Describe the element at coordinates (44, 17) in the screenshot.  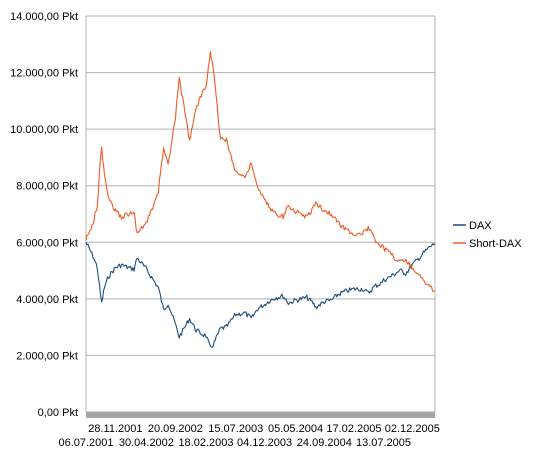
I see `y-tick-label: 14.000,00 Pkt` at that location.